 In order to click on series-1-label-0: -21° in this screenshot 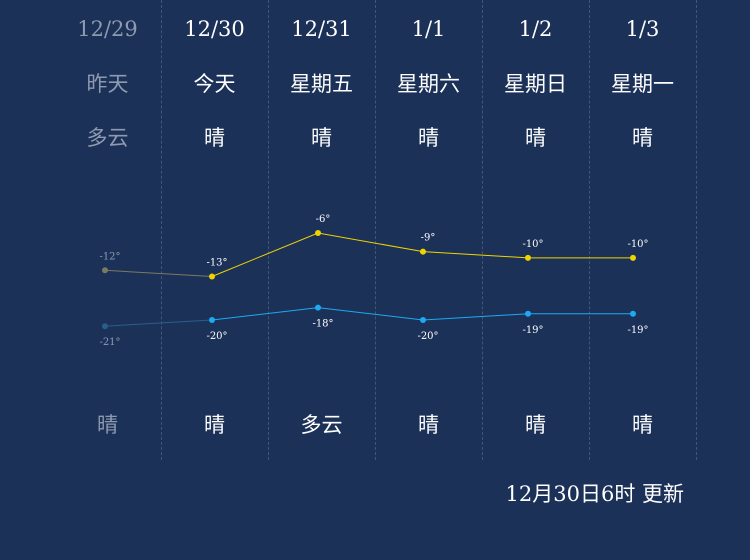, I will do `click(109, 342)`.